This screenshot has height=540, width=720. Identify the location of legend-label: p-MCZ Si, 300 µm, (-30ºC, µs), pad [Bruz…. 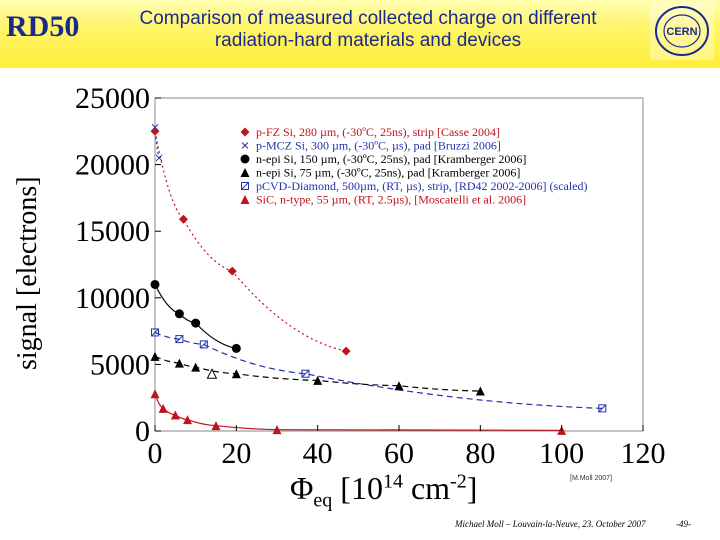
(378, 146).